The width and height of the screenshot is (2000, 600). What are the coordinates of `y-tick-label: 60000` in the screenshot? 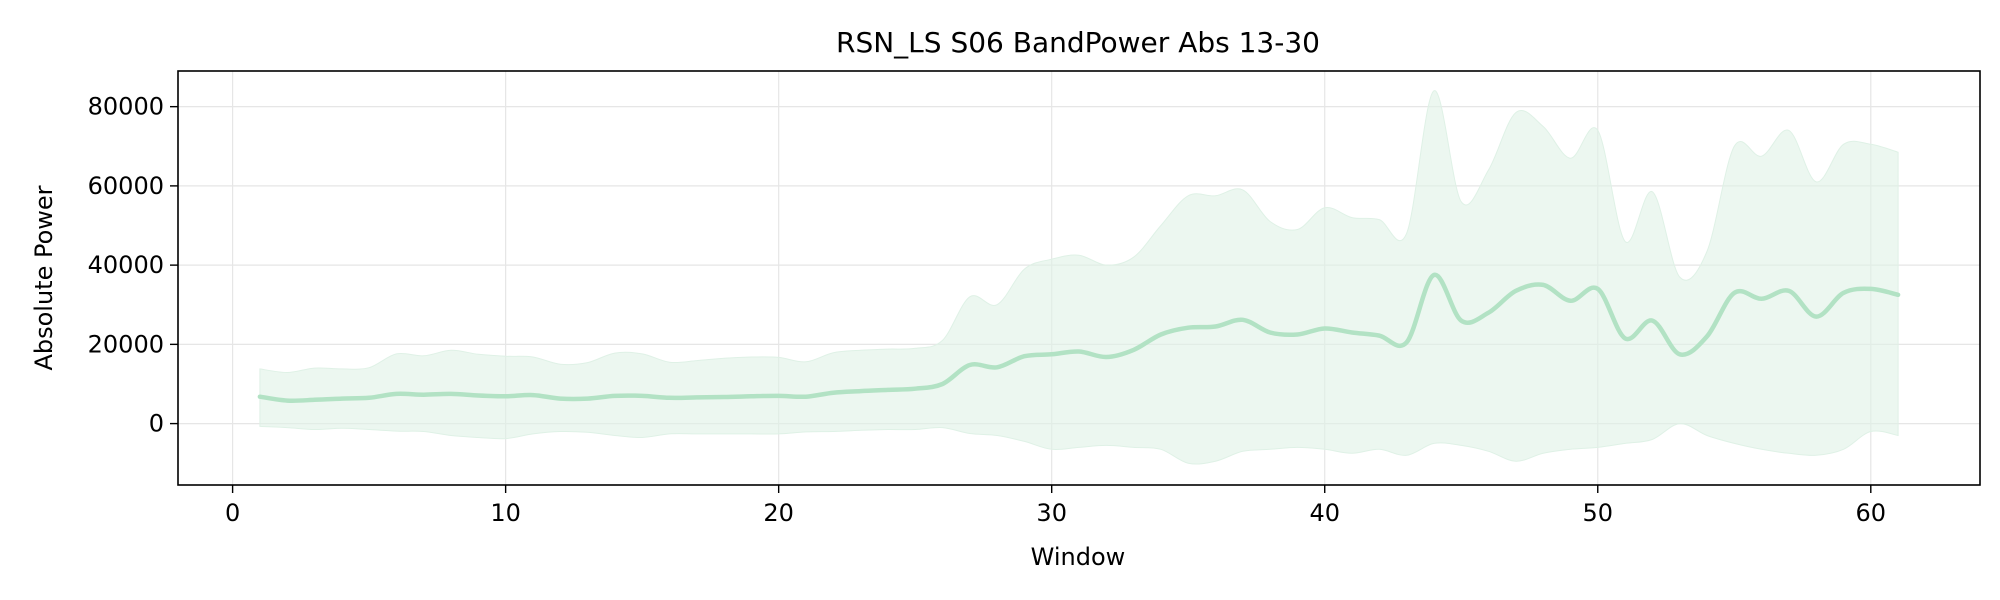 It's located at (126, 186).